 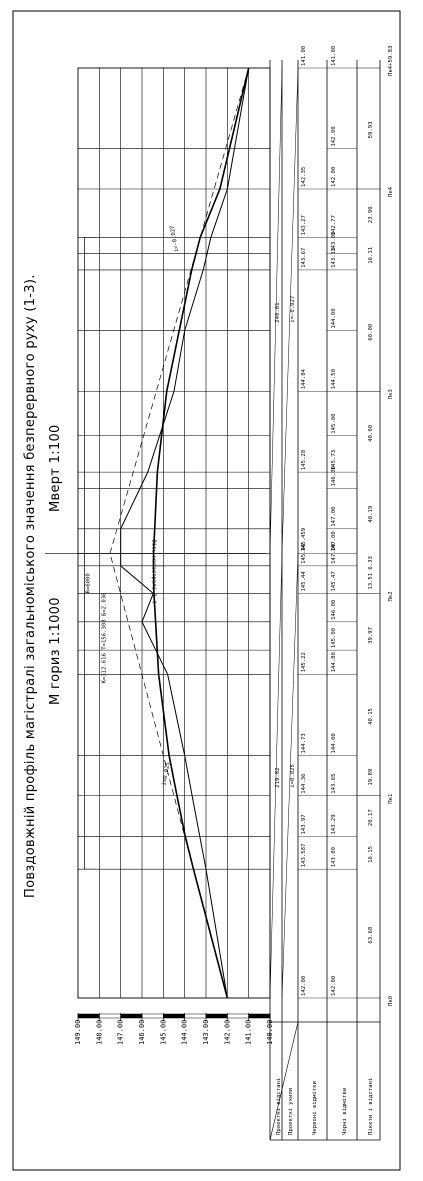 I want to click on red-mark-value: 143.67, so click(x=304, y=258).